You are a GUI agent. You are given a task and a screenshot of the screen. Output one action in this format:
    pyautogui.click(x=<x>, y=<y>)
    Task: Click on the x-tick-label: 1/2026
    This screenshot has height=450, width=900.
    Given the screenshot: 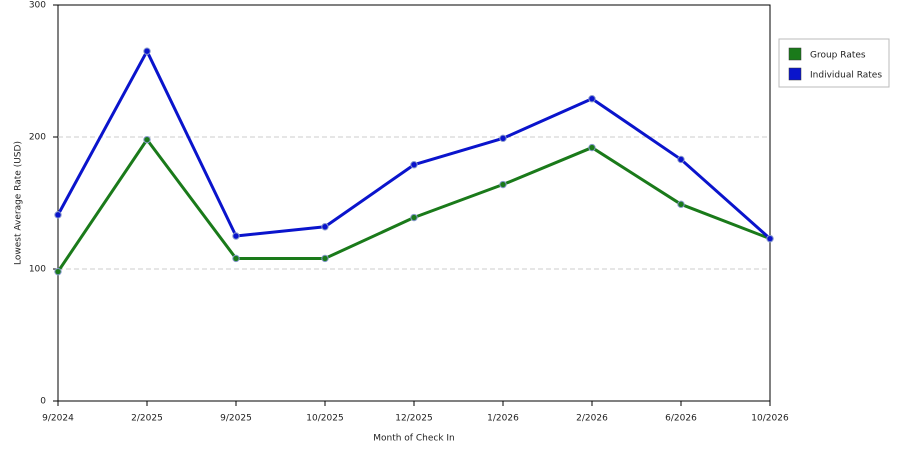 What is the action you would take?
    pyautogui.click(x=503, y=419)
    